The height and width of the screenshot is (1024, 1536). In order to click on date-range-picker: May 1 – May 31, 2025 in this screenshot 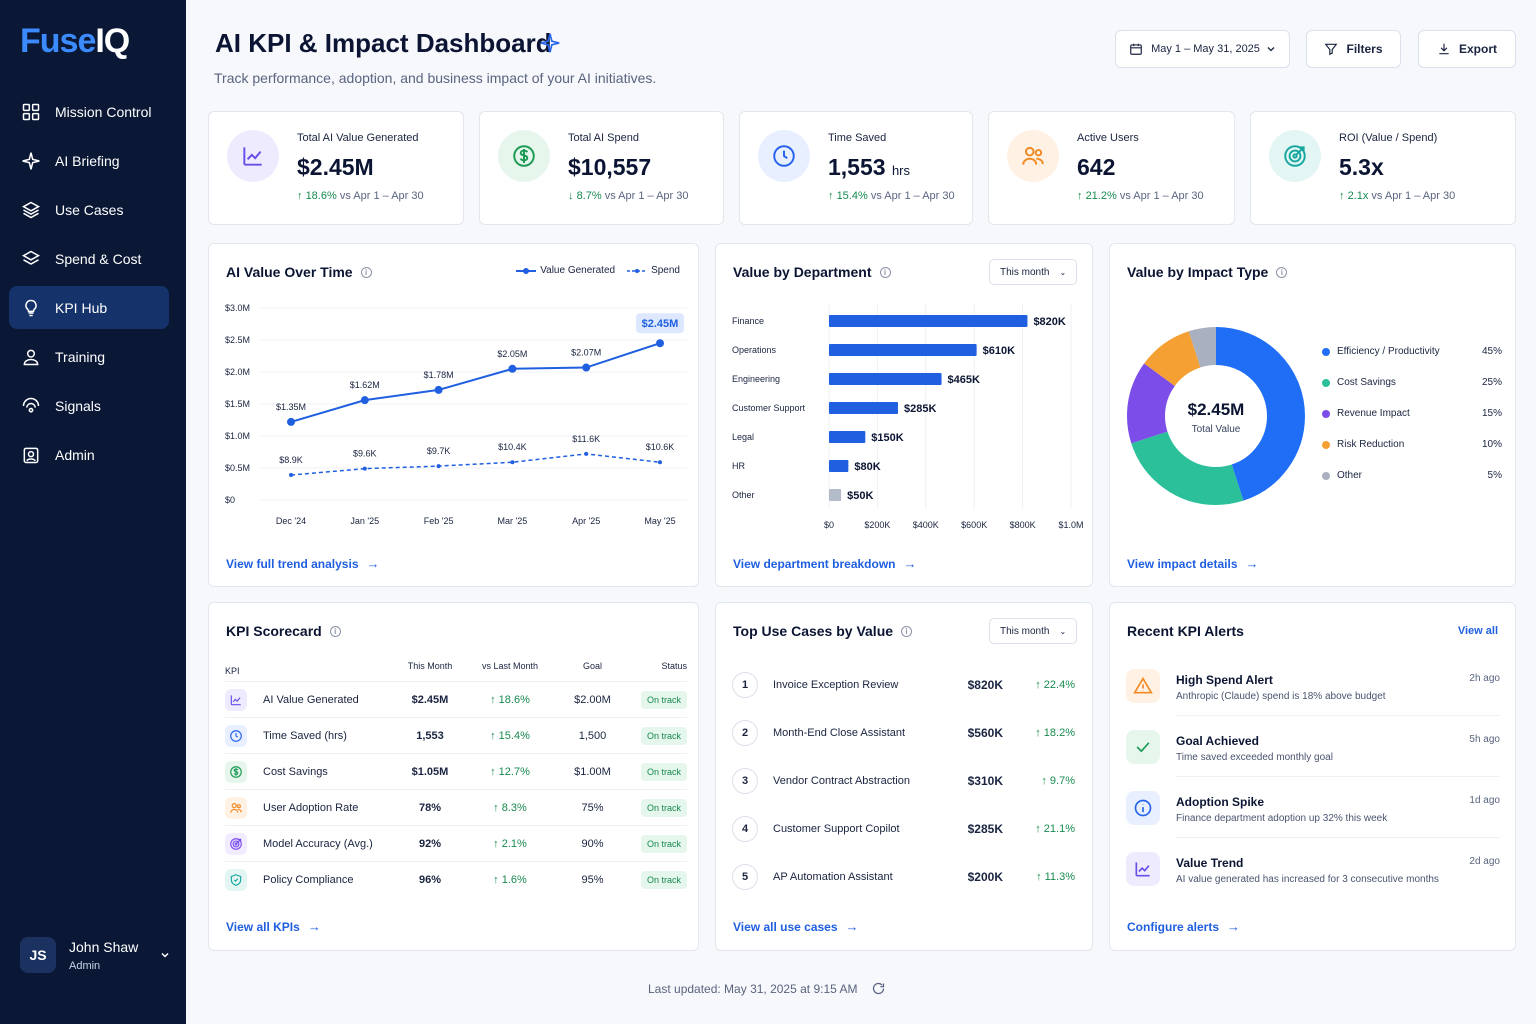, I will do `click(1202, 49)`.